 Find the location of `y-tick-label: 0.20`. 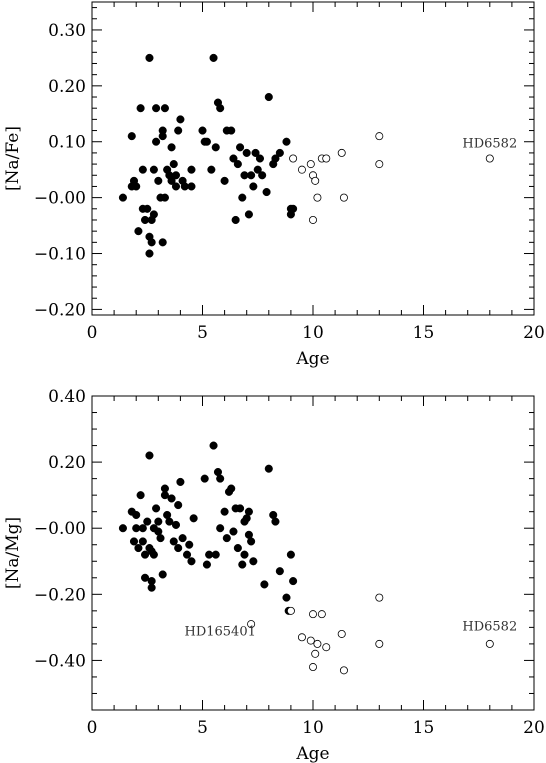

y-tick-label: 0.20 is located at coordinates (67, 87).